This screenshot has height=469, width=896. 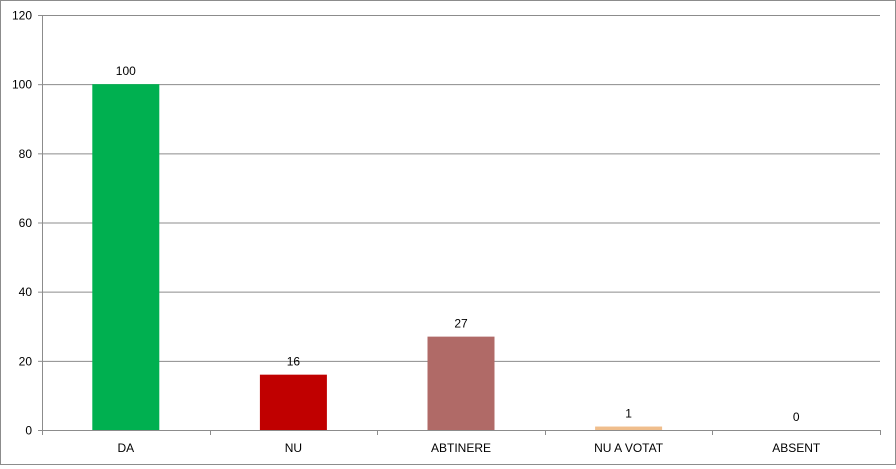 I want to click on y-tick-label: 100, so click(x=22, y=85).